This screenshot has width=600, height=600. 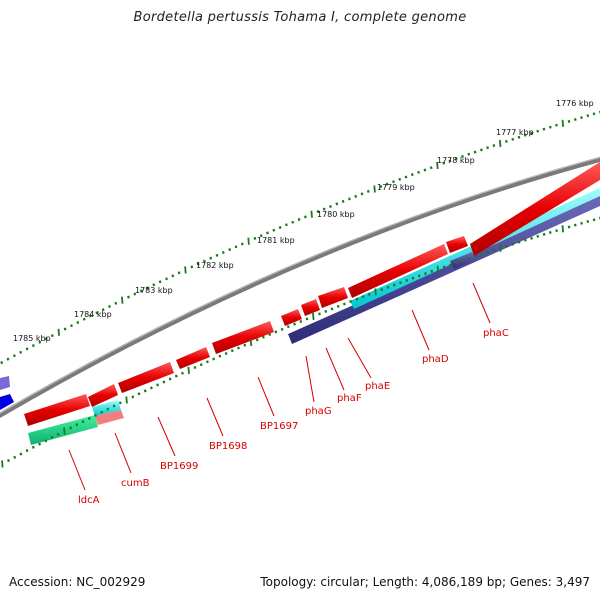 I want to click on kbp-label-1782: 1782 kbp, so click(x=215, y=265).